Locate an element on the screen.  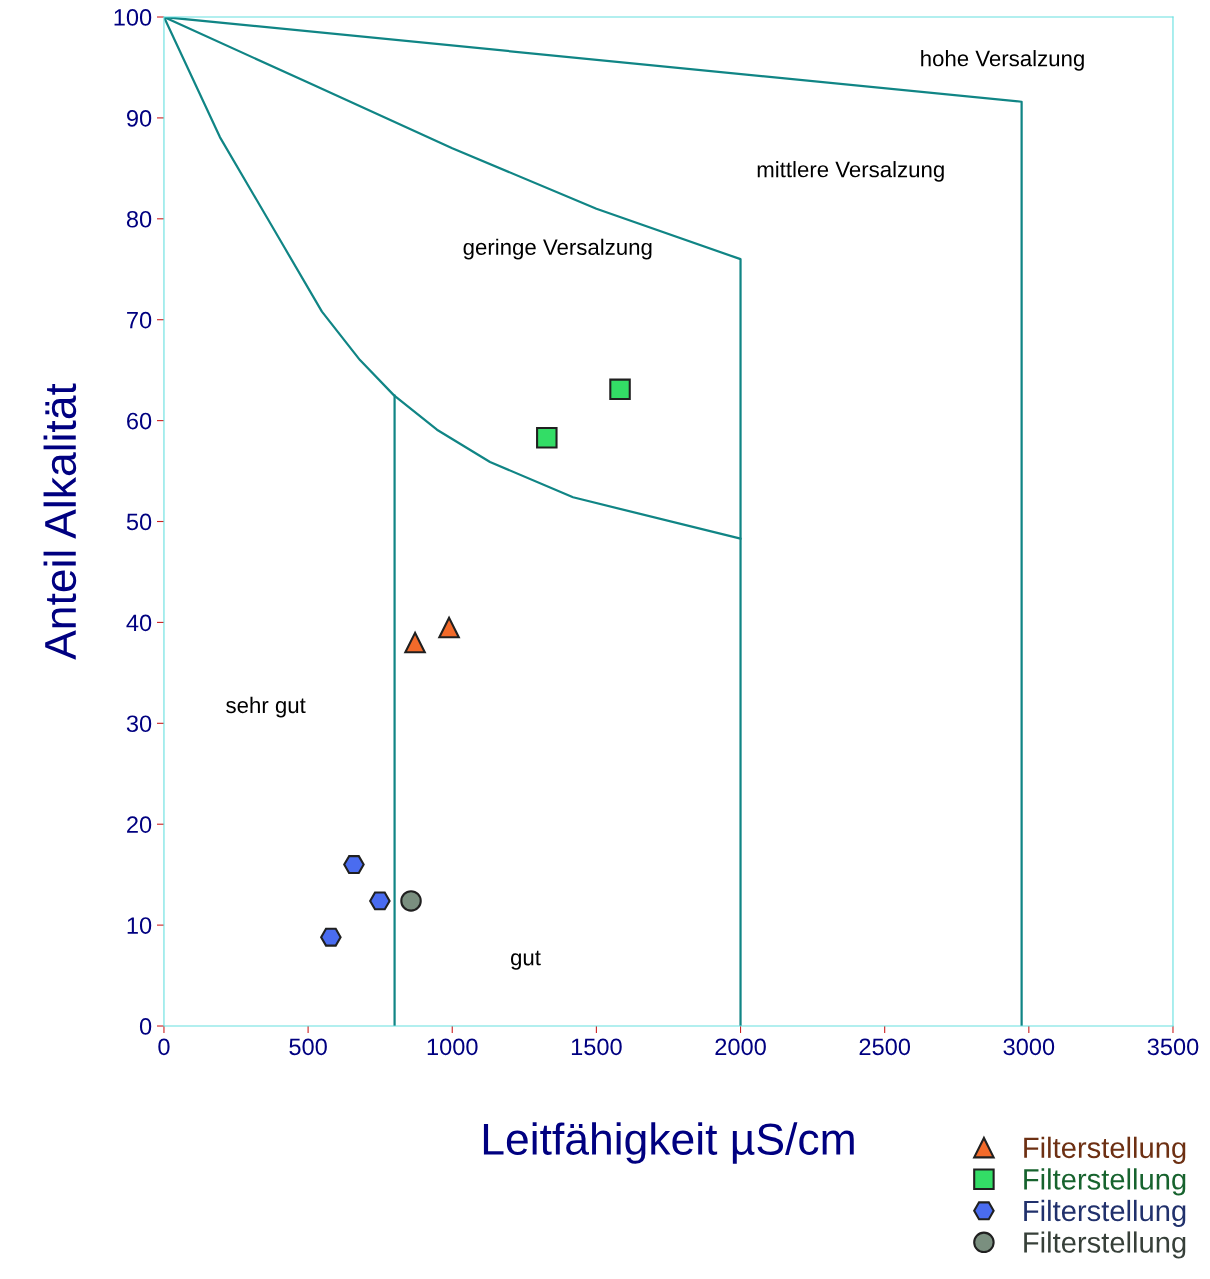
y-tick-label: 30 is located at coordinates (139, 724).